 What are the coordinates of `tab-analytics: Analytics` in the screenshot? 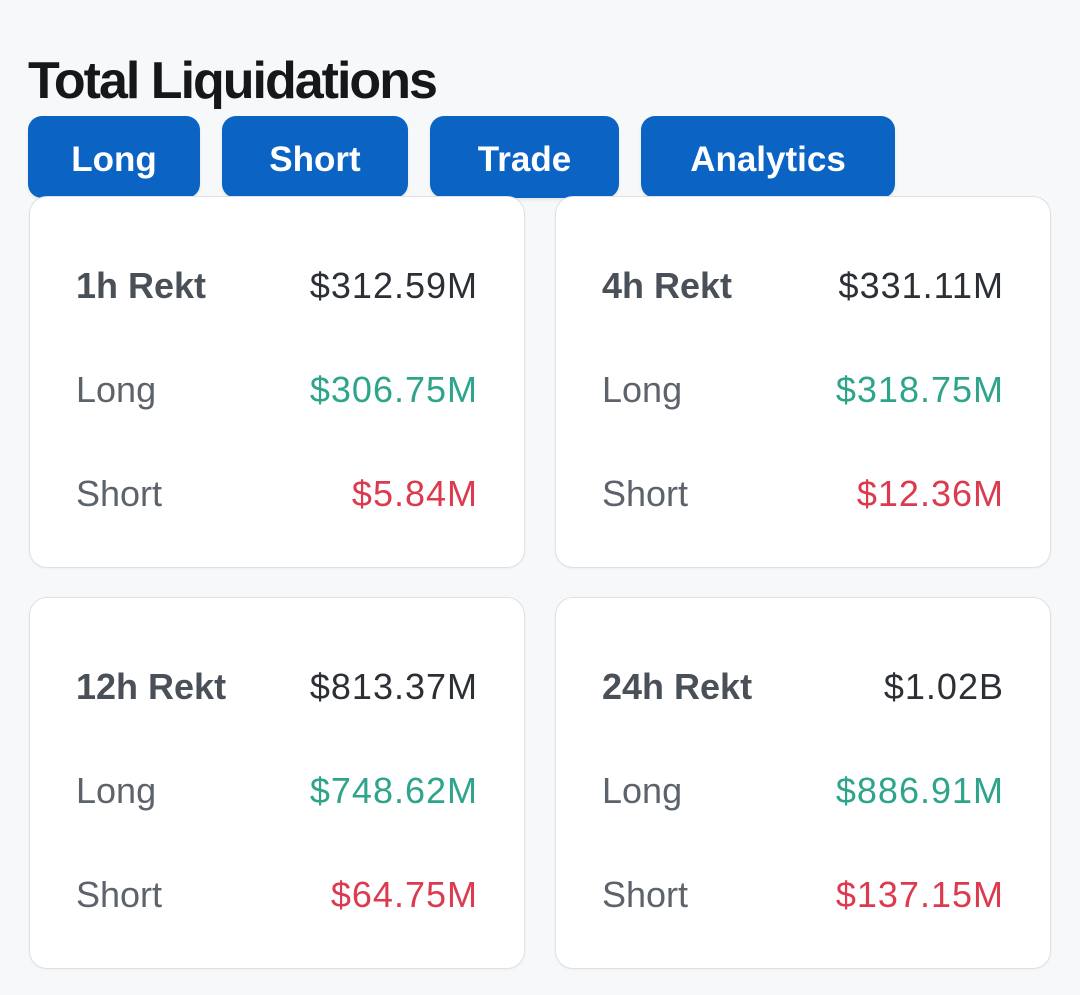 It's located at (768, 157).